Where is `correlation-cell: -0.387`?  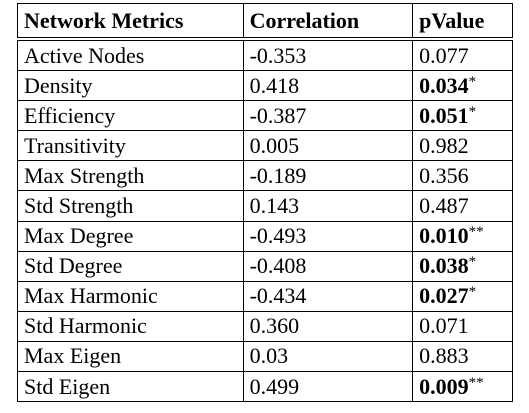
correlation-cell: -0.387 is located at coordinates (328, 116).